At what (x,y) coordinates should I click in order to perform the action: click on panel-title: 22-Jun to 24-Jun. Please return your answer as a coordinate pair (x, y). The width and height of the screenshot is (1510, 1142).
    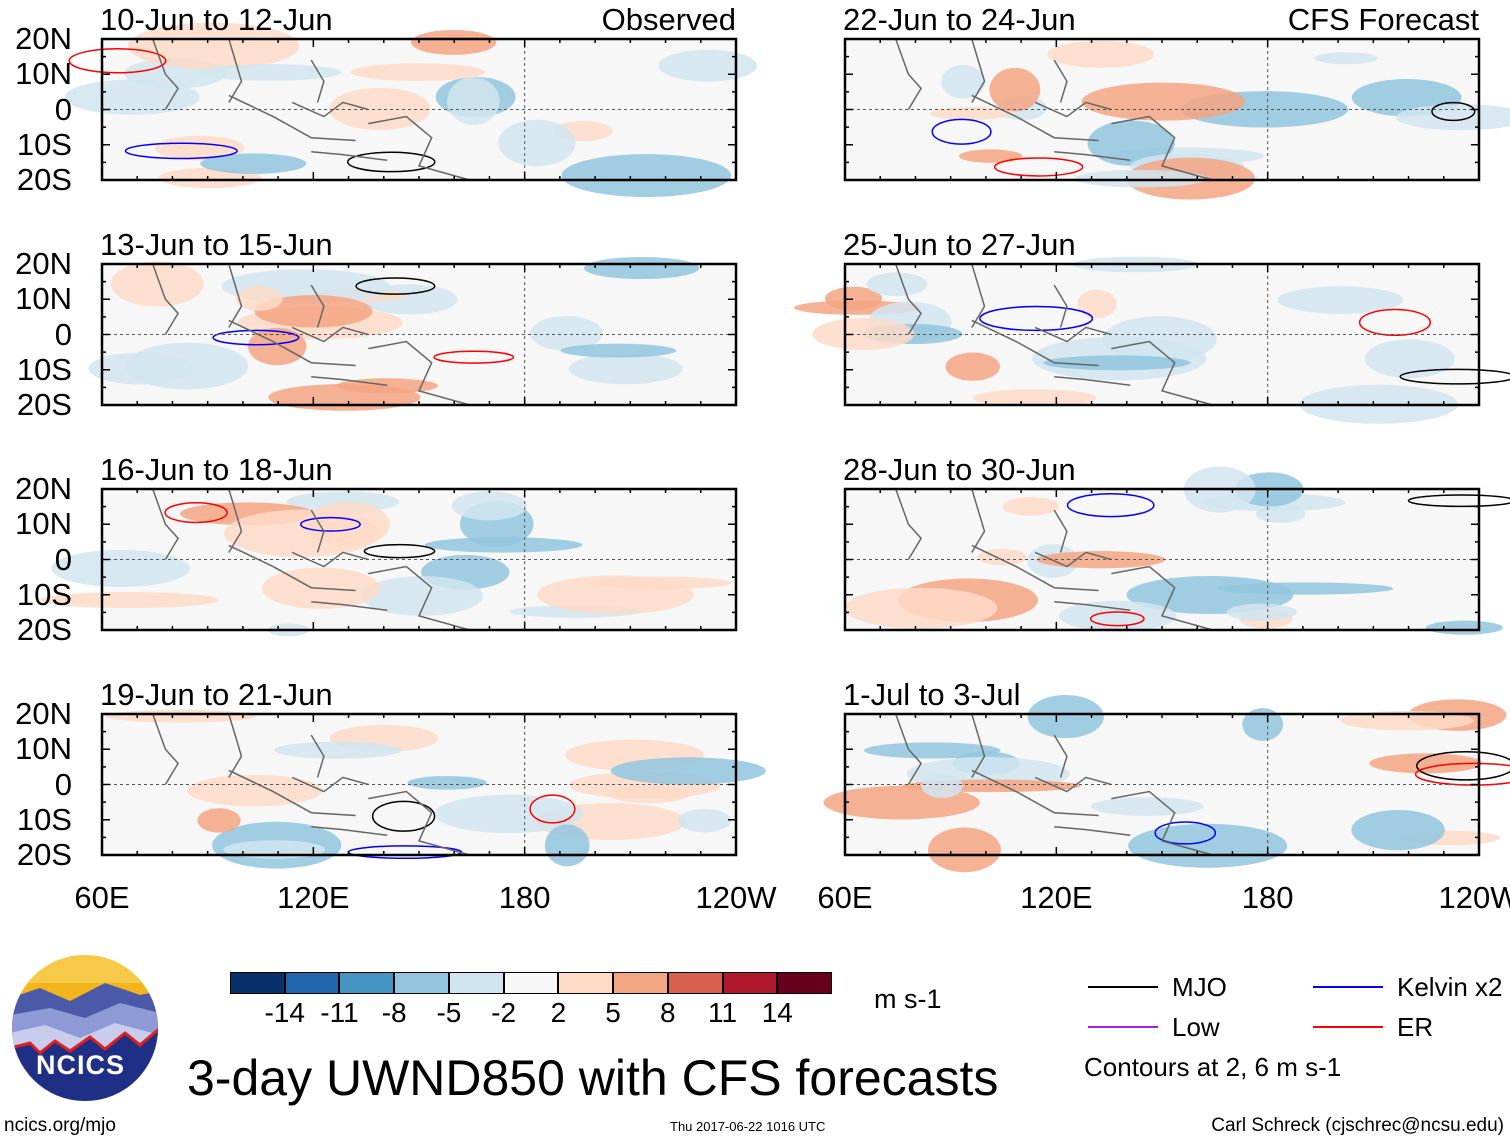
    Looking at the image, I should click on (959, 19).